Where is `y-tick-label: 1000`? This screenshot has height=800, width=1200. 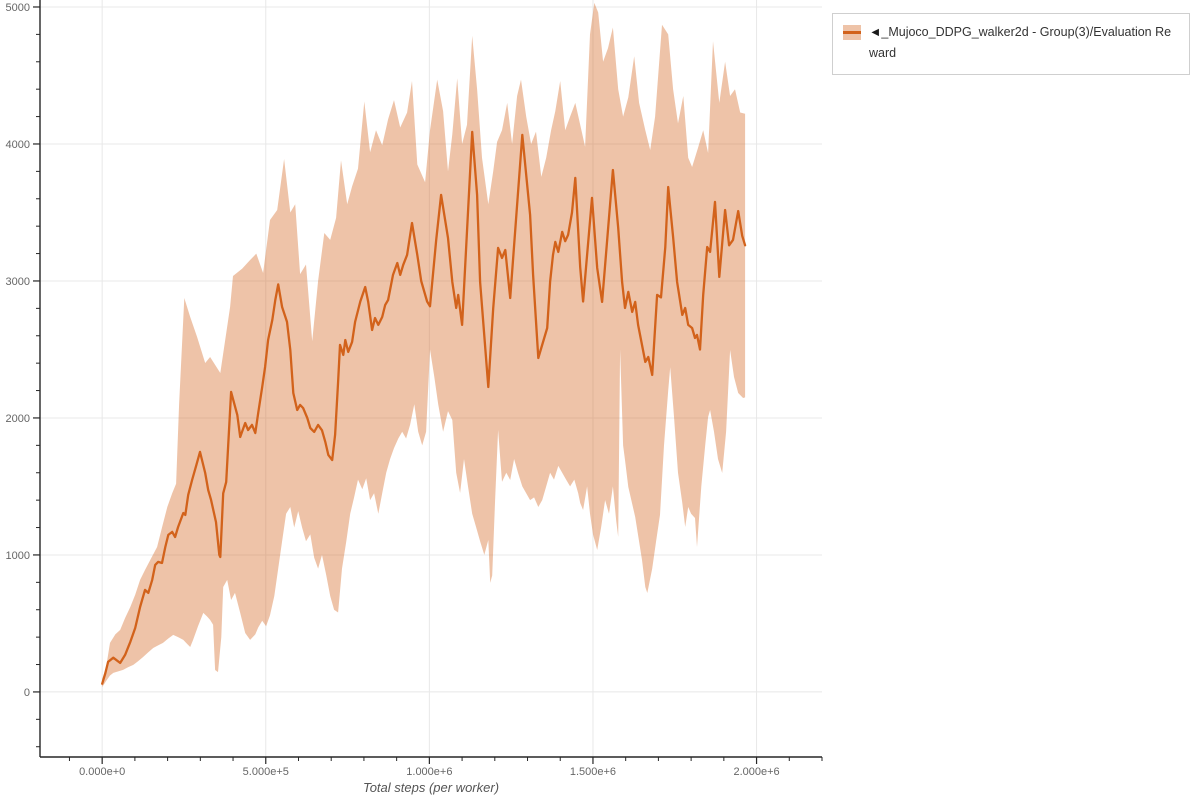
y-tick-label: 1000 is located at coordinates (18, 556).